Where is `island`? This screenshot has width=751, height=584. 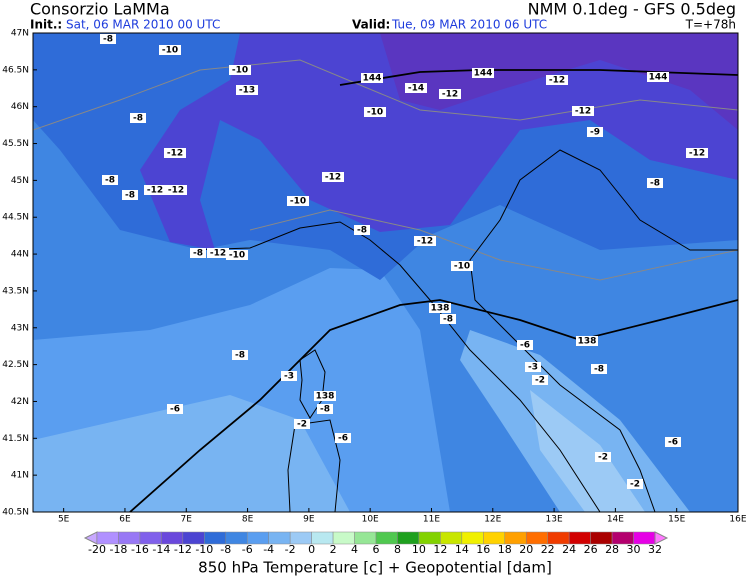 island is located at coordinates (314, 430).